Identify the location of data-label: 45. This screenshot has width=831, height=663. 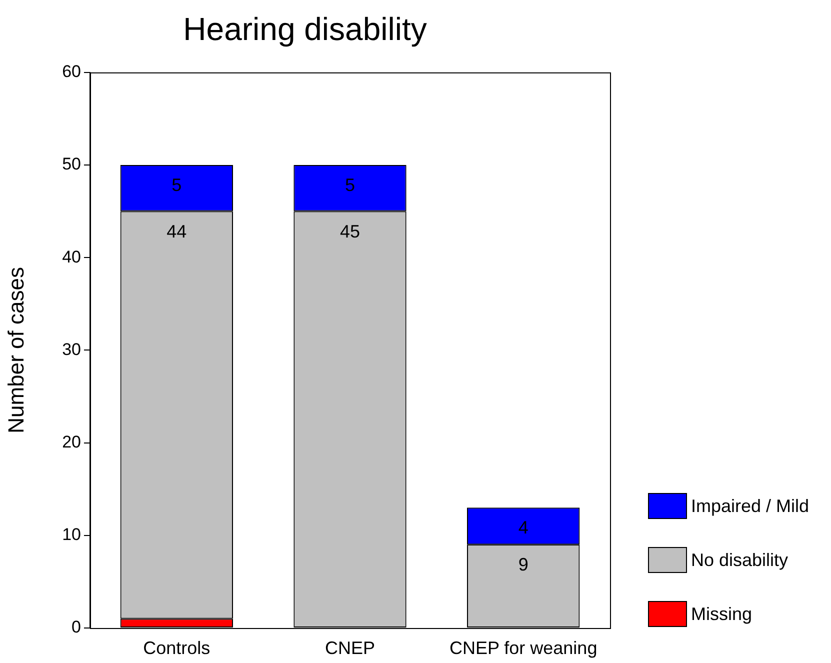
(350, 231).